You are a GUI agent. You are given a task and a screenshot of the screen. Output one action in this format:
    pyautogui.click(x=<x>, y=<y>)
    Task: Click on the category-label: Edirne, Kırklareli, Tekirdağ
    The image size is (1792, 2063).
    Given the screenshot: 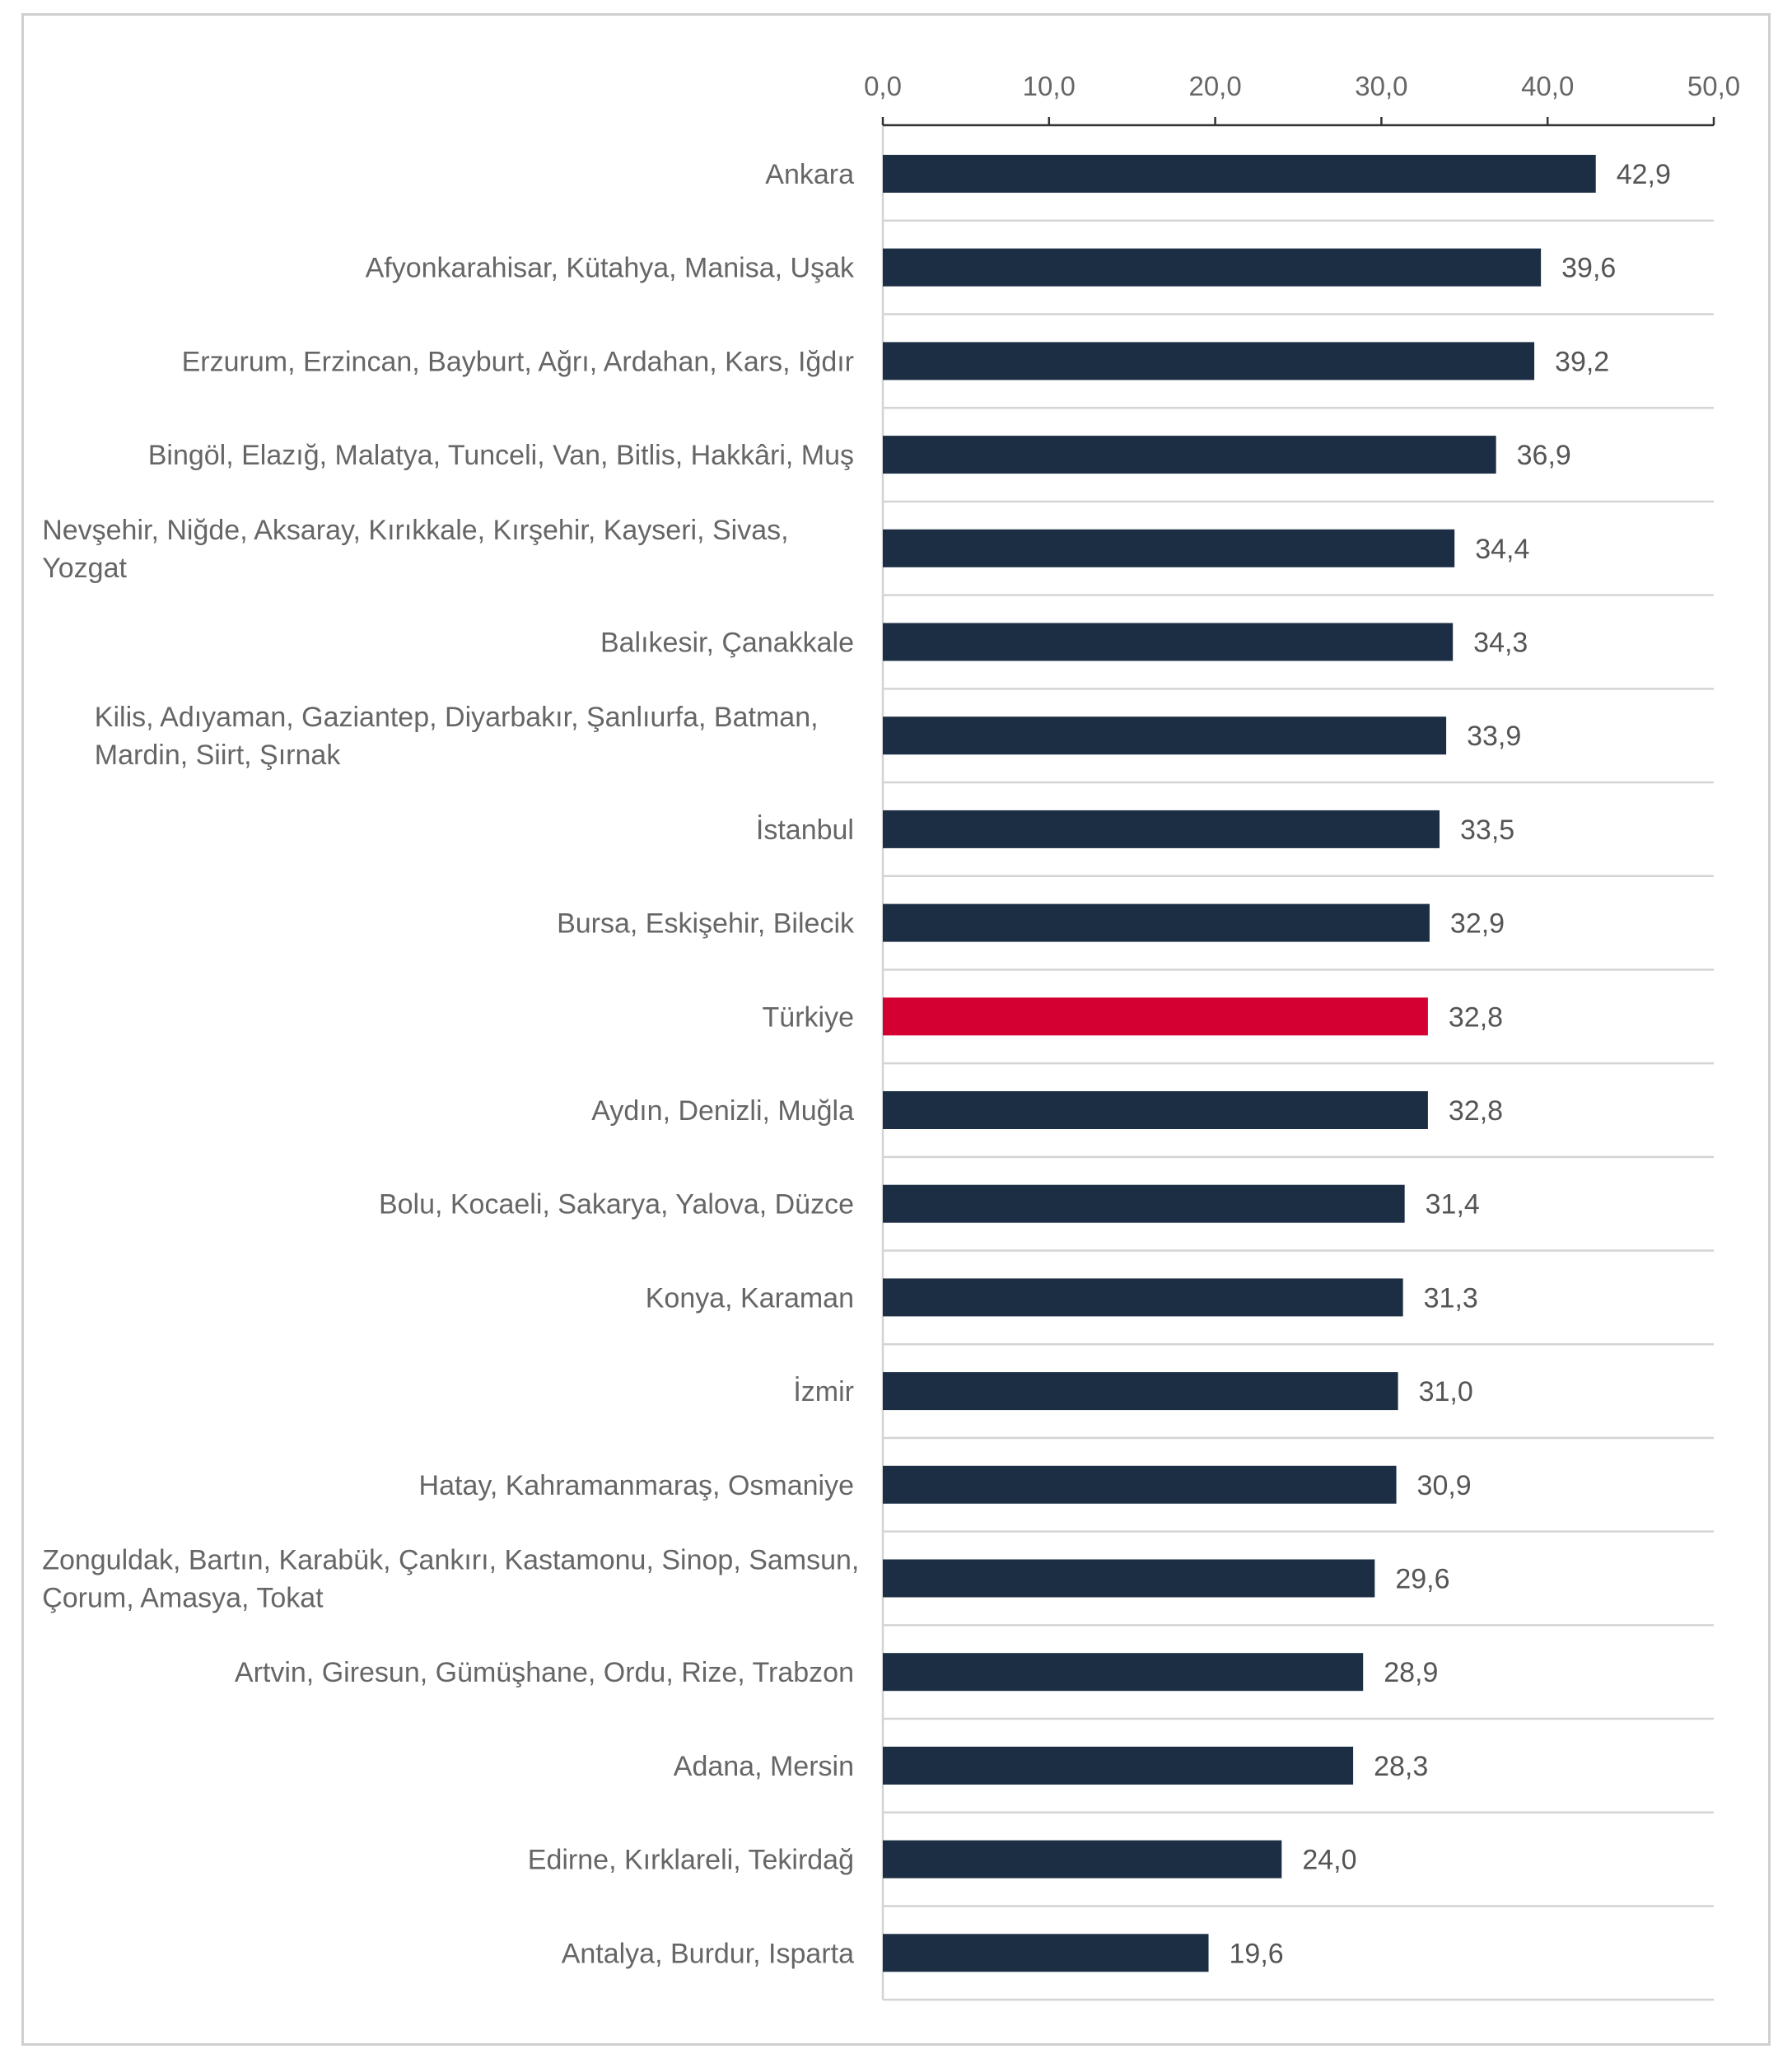 What is the action you would take?
    pyautogui.click(x=691, y=1860)
    